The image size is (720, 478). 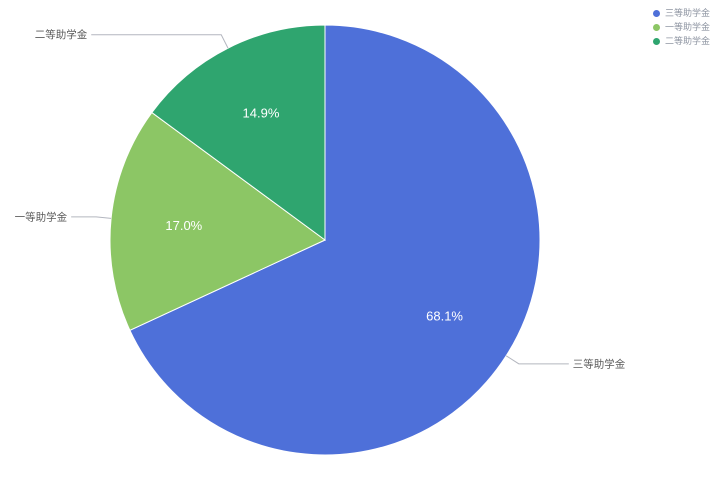 I want to click on slice-percent-label-0: 68.1%, so click(x=444, y=315).